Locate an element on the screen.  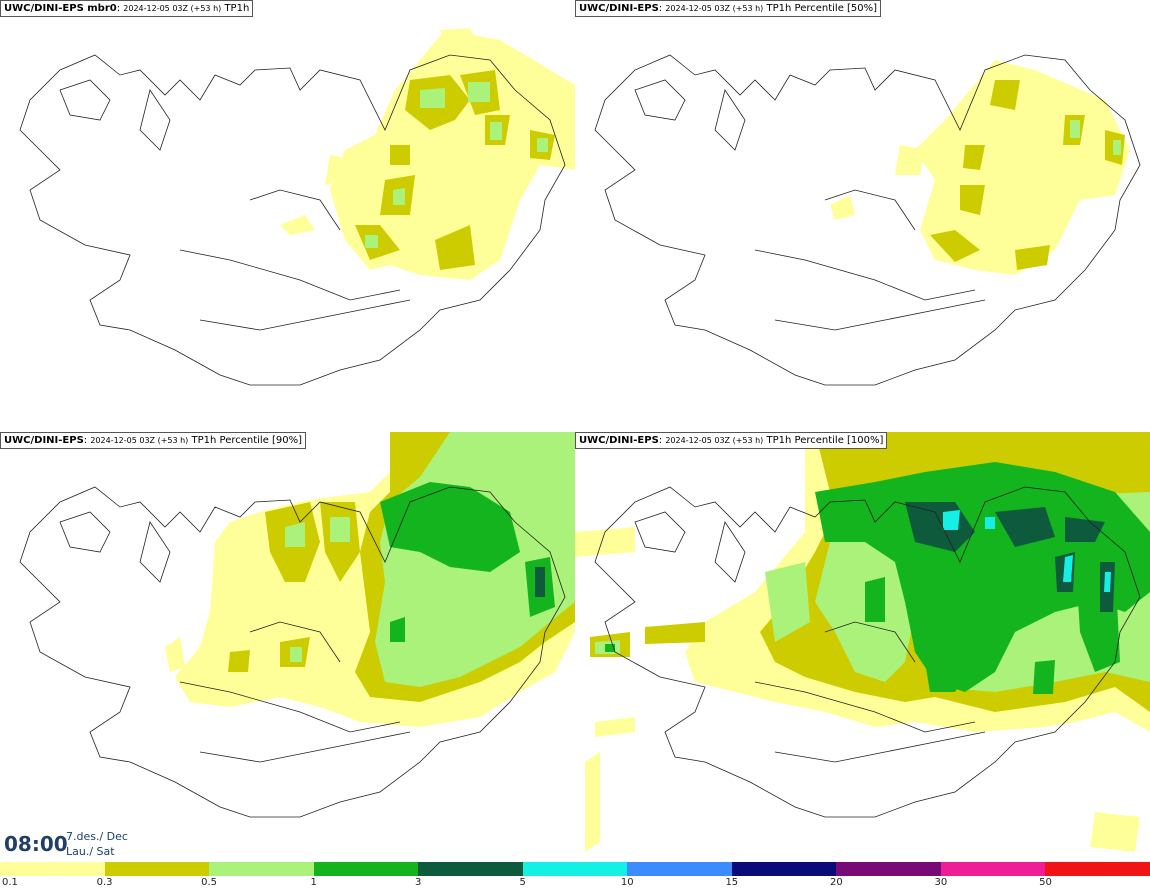
legend-tick-label: 15 is located at coordinates (732, 882).